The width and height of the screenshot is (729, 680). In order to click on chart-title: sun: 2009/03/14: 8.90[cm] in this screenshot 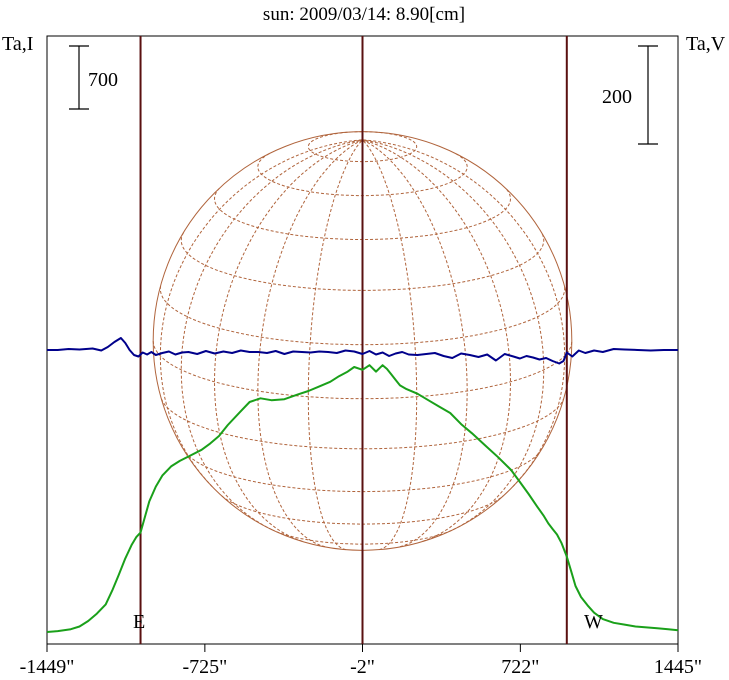, I will do `click(364, 14)`.